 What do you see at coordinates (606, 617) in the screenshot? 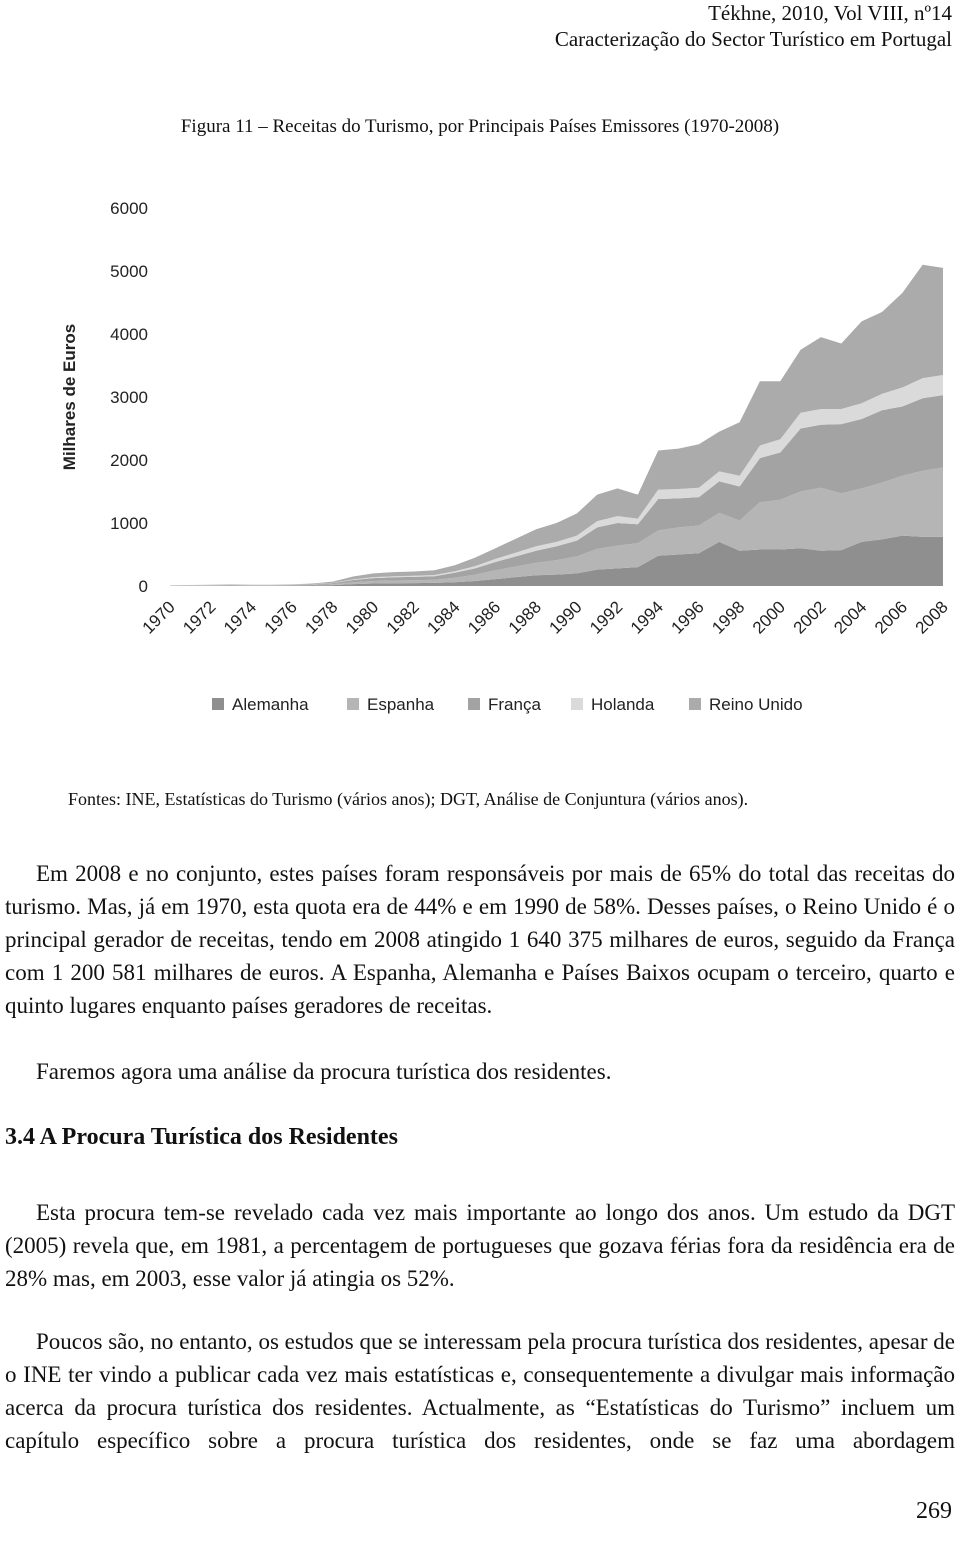
I see `x-tick-label: 1992` at bounding box center [606, 617].